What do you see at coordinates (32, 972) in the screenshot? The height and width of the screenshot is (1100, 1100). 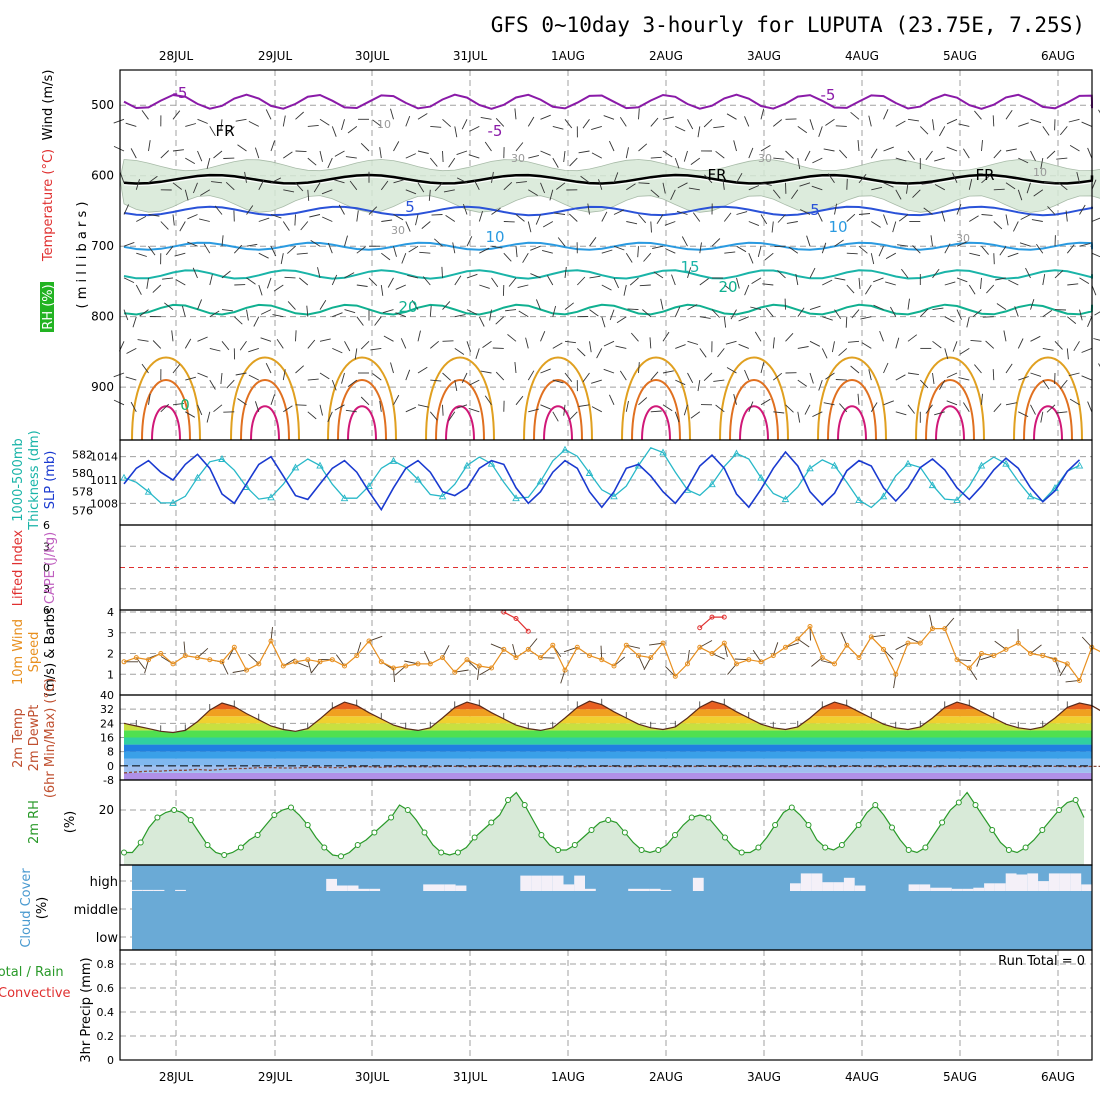 I see `precip-label-1: Total / Rain` at bounding box center [32, 972].